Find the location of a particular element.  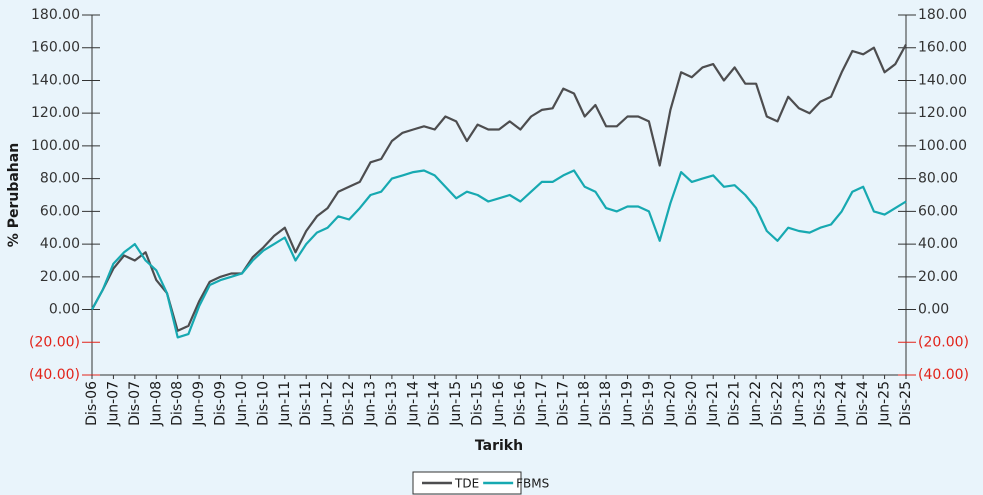

y-tick-label: 20.00 is located at coordinates (60, 277).